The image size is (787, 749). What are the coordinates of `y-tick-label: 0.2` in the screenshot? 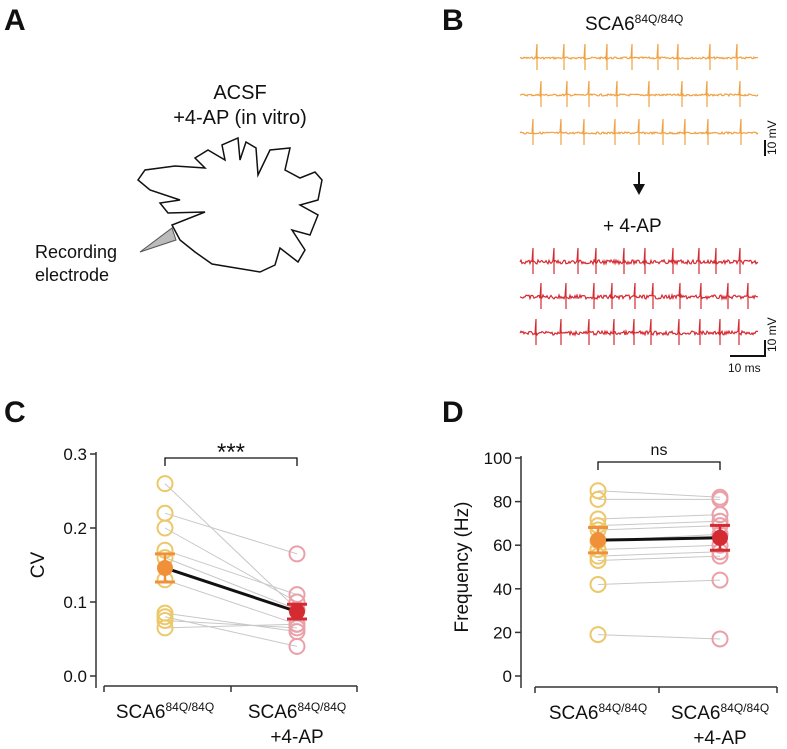 It's located at (75, 528).